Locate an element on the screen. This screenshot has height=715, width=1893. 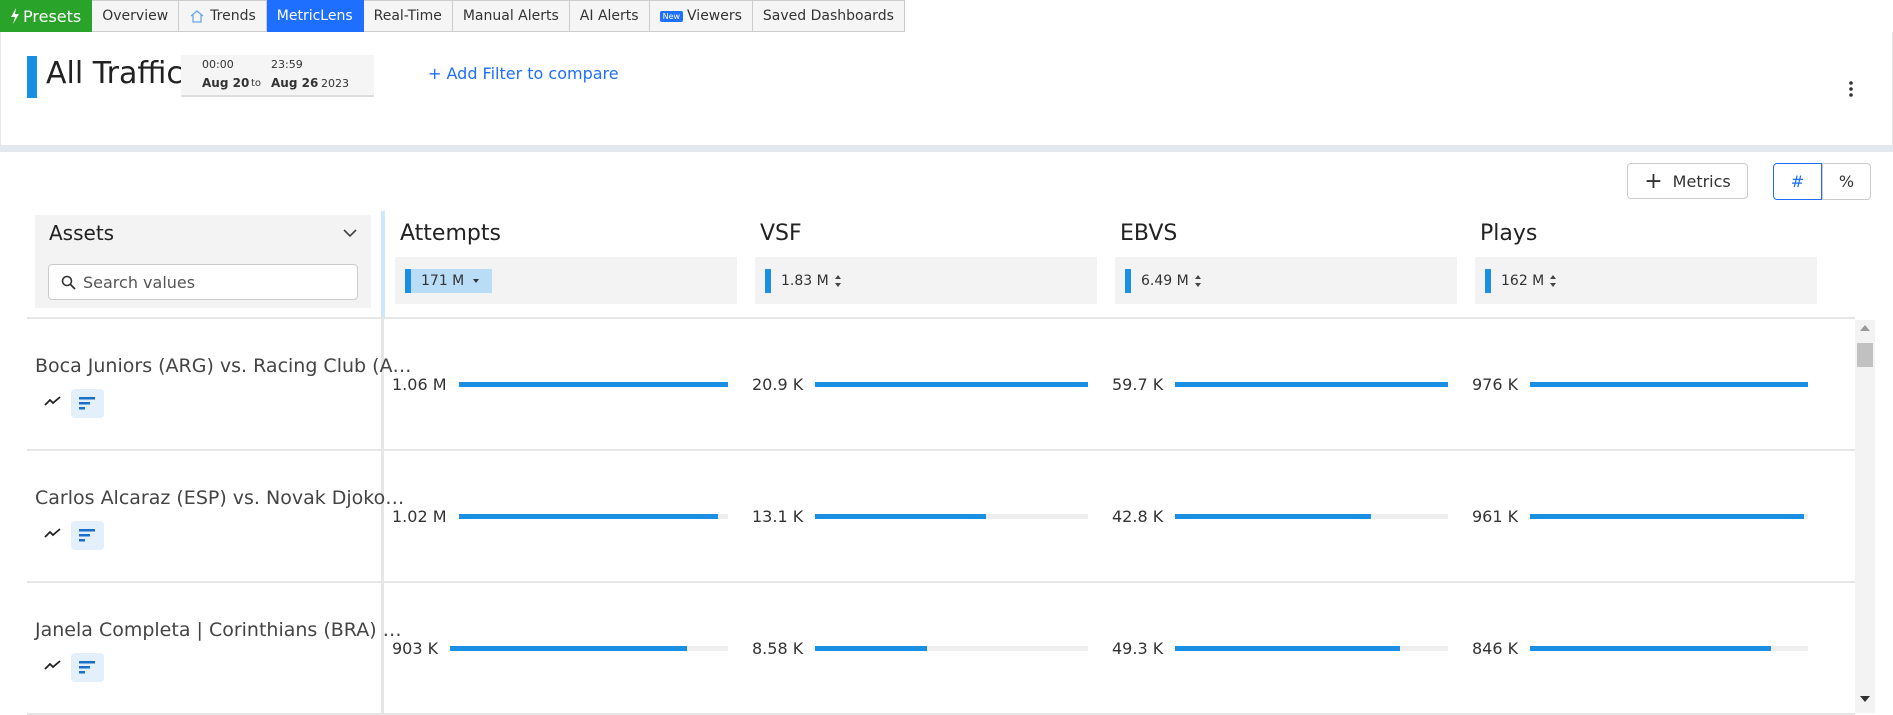
metric-cell: 49.3 K is located at coordinates (1280, 648).